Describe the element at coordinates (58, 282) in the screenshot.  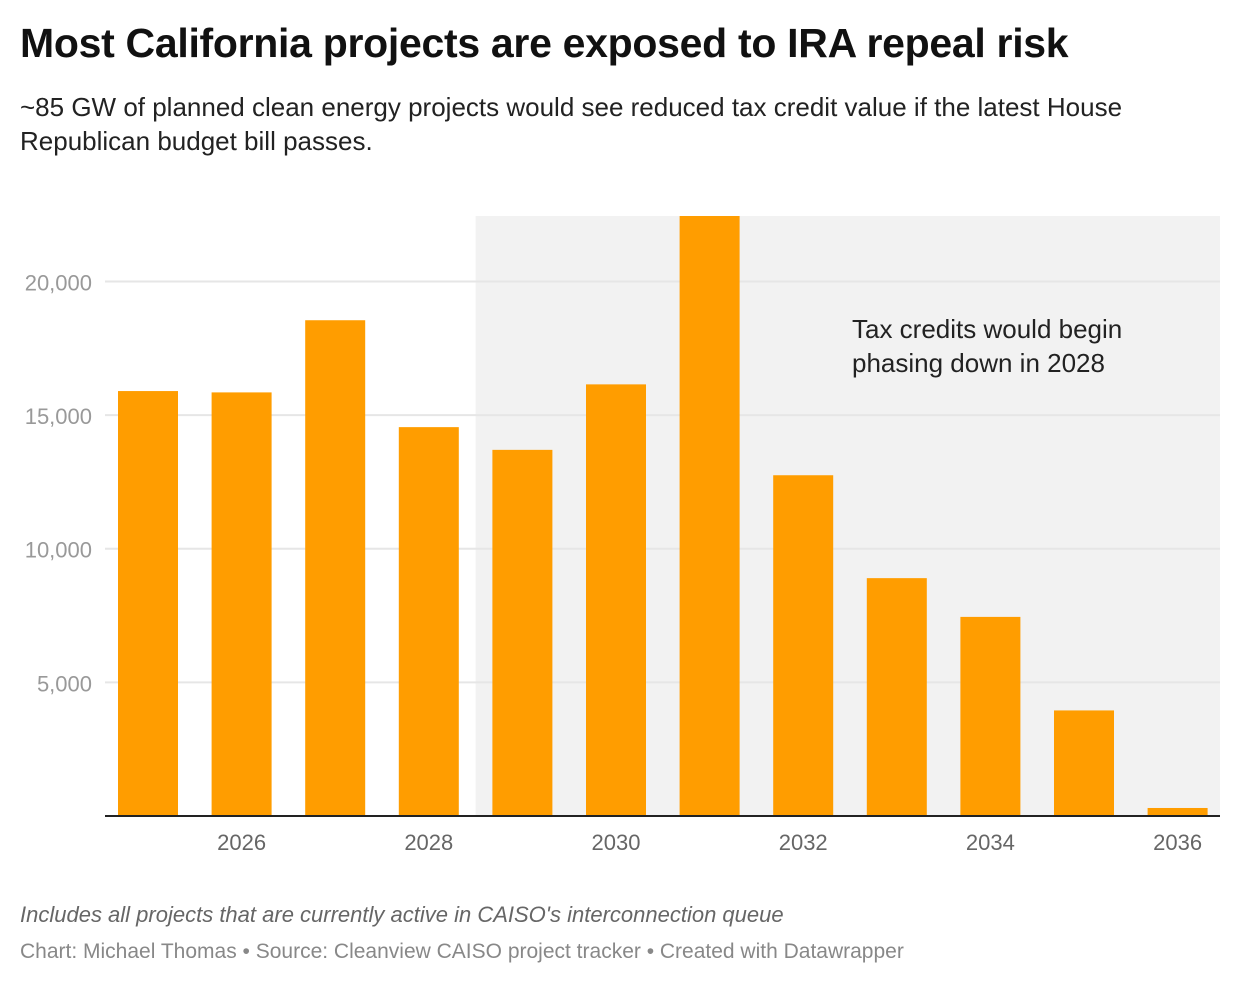
I see `y-tick-label: 20,000` at that location.